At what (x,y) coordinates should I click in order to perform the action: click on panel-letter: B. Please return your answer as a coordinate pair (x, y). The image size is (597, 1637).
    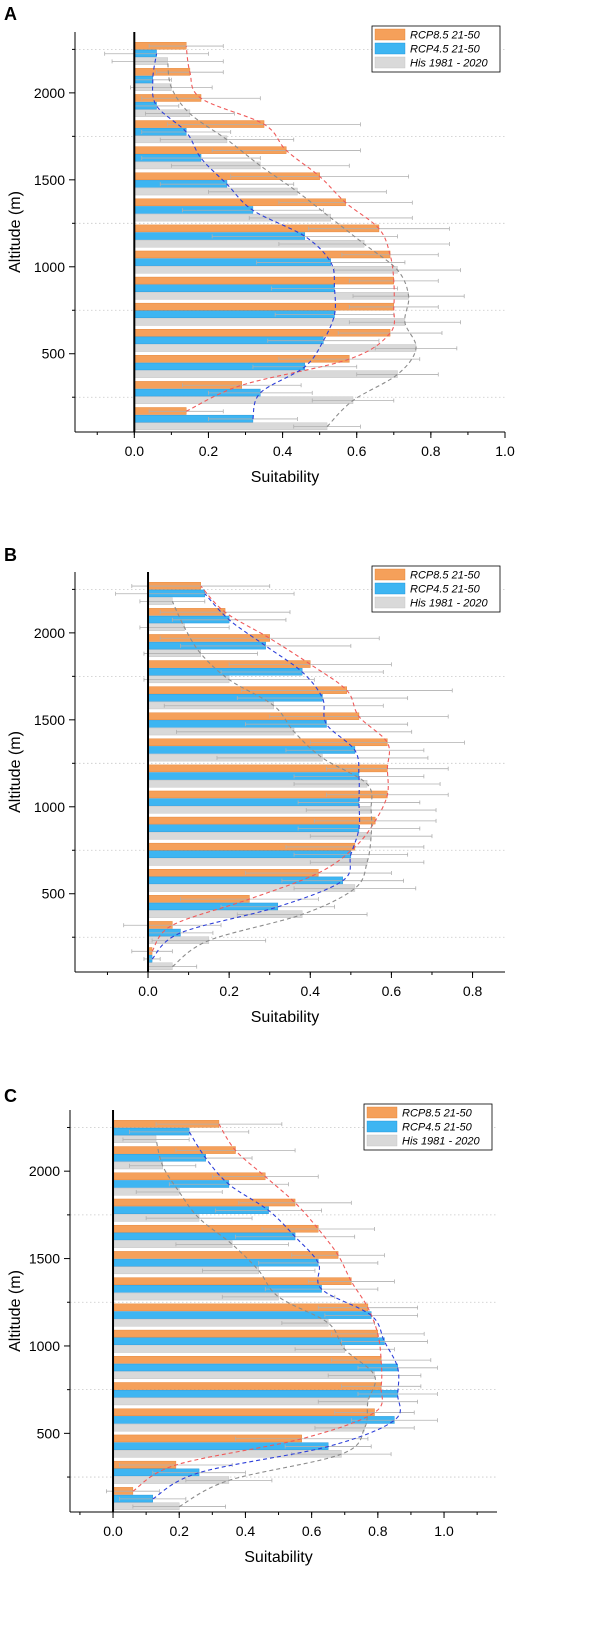
    Looking at the image, I should click on (10, 555).